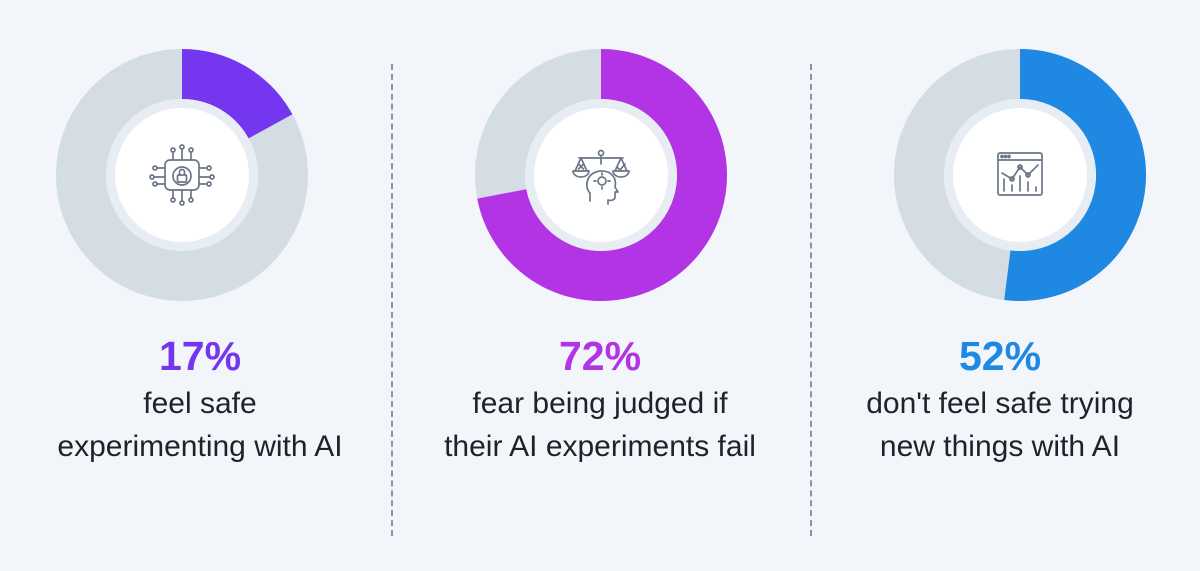 The image size is (1200, 571). I want to click on ethics-judgment-scale-icon, so click(601, 177).